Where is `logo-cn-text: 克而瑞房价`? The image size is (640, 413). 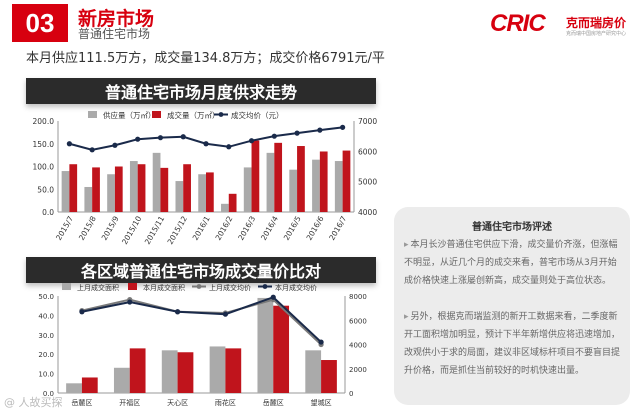
logo-cn-text: 克而瑞房价 is located at coordinates (596, 23).